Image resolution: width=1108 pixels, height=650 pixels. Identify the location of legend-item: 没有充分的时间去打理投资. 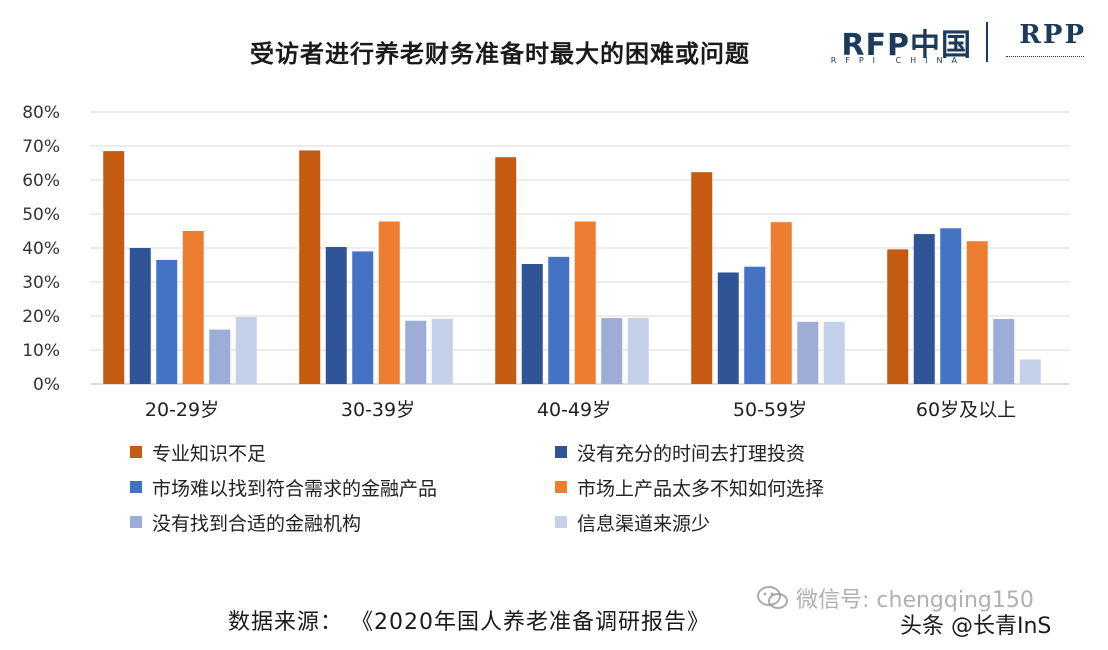
(767, 452).